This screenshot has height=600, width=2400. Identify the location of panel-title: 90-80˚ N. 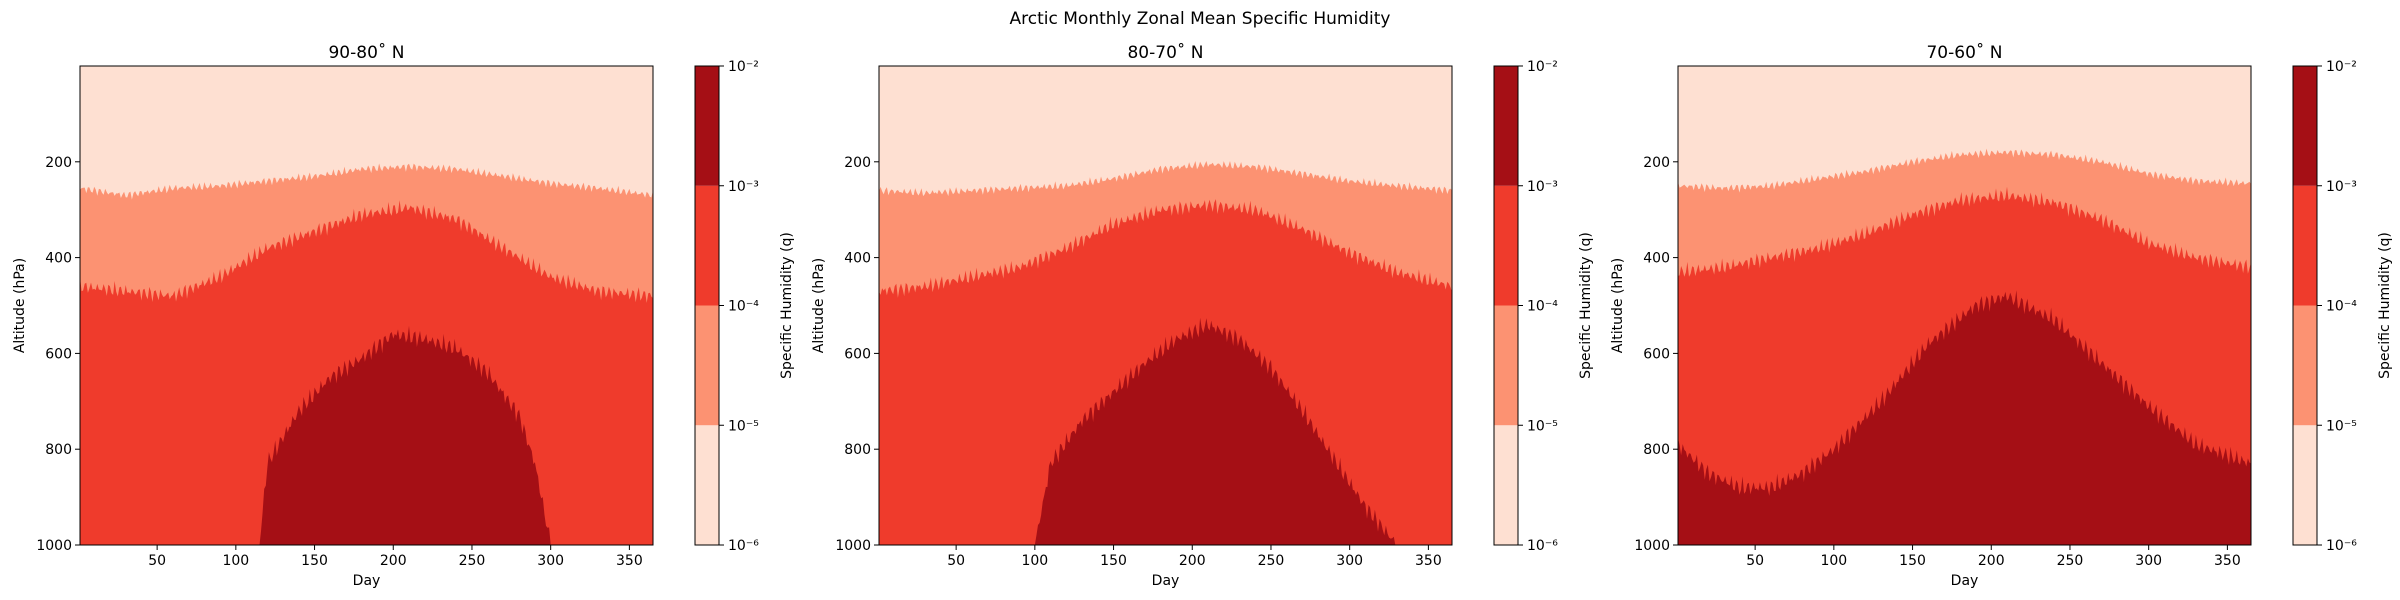
(366, 52).